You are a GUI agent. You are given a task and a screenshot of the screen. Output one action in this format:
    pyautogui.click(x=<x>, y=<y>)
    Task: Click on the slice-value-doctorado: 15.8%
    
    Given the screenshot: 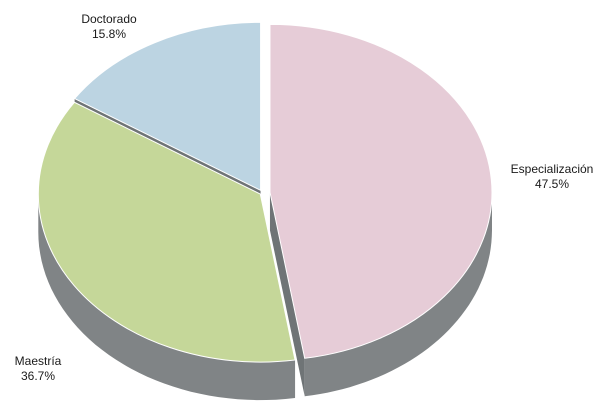 What is the action you would take?
    pyautogui.click(x=109, y=34)
    